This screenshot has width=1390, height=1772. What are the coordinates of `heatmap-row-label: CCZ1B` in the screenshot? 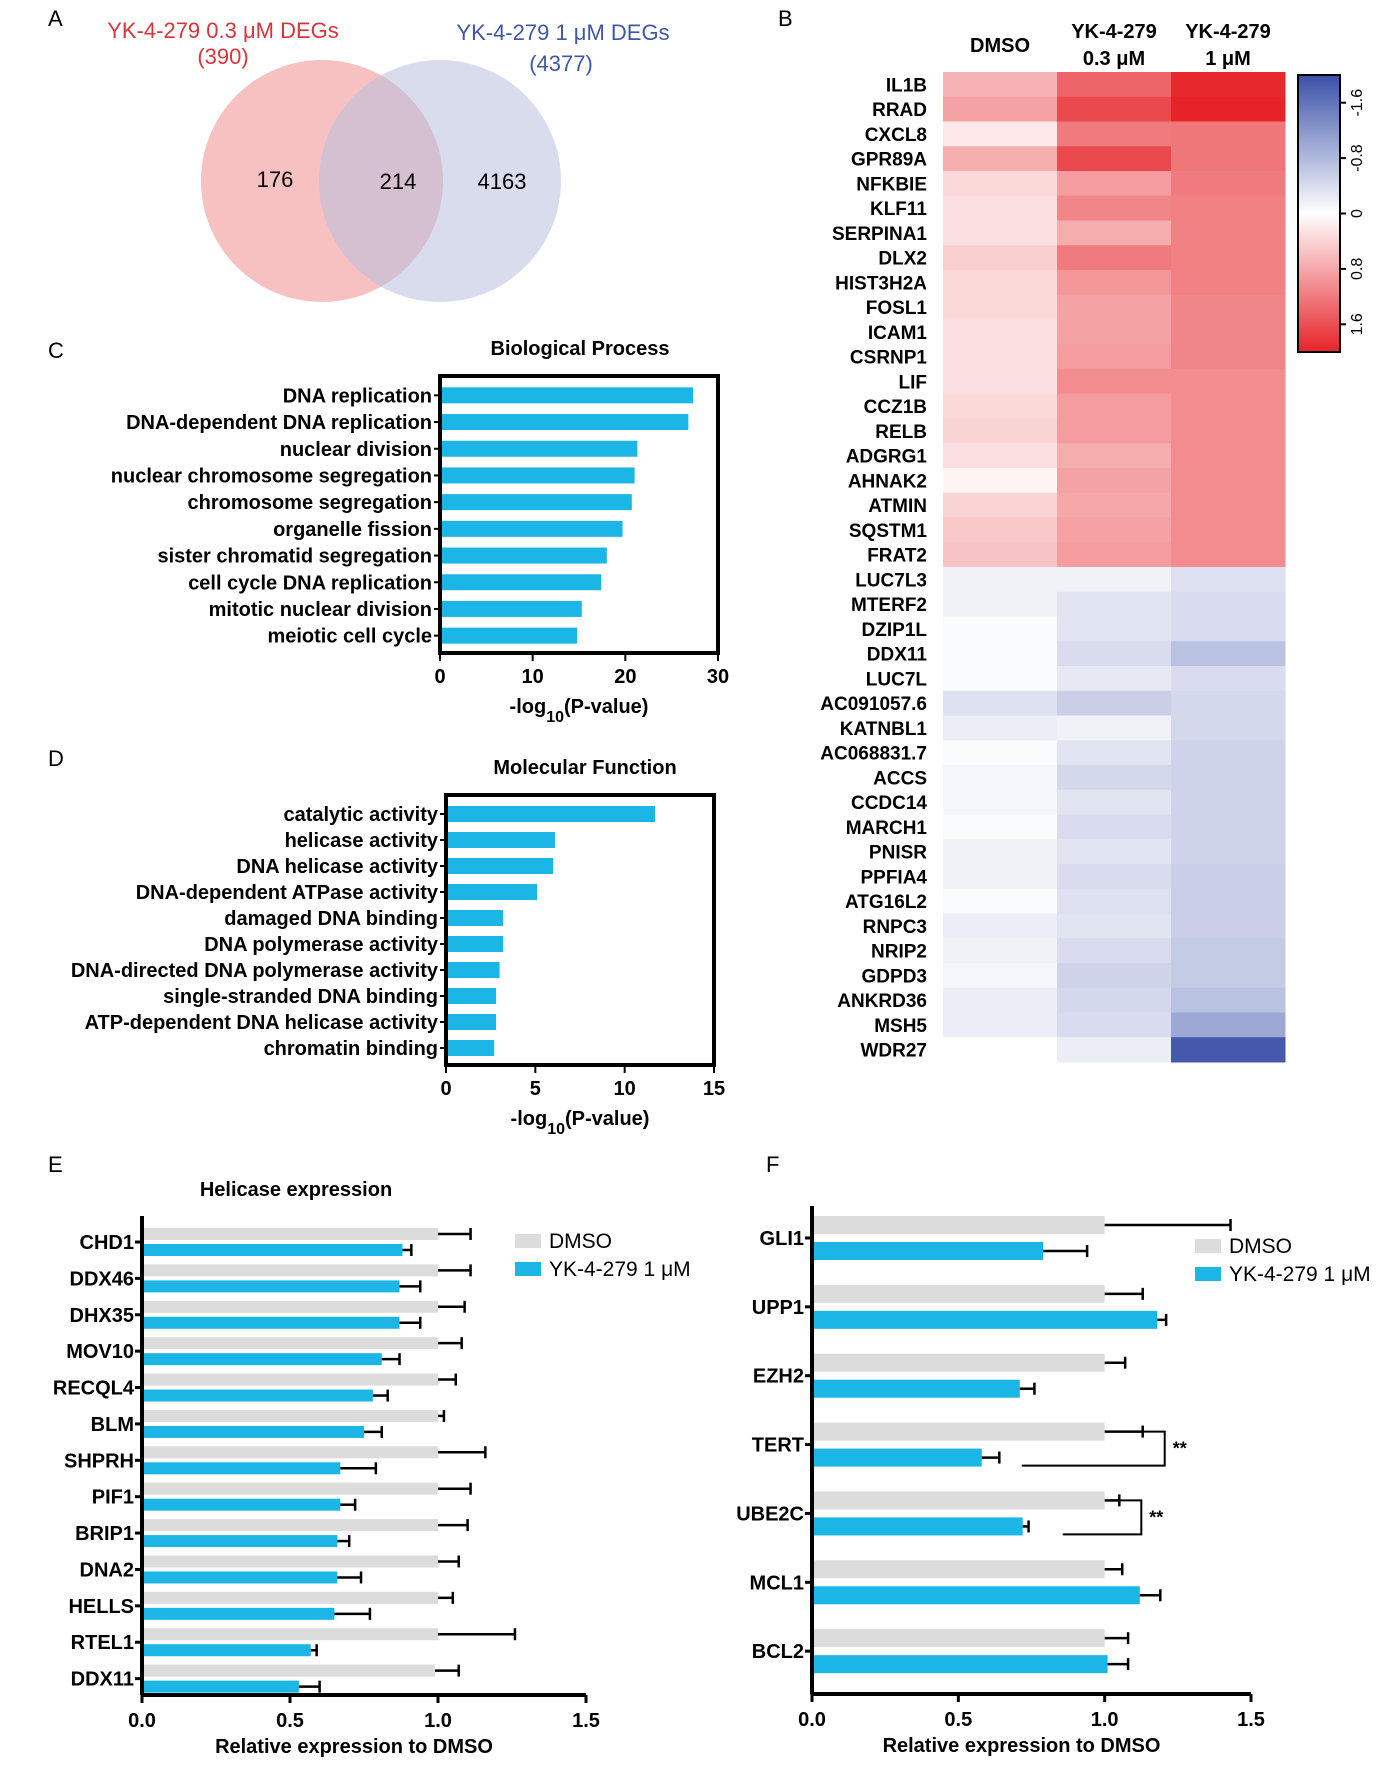 It's located at (895, 407).